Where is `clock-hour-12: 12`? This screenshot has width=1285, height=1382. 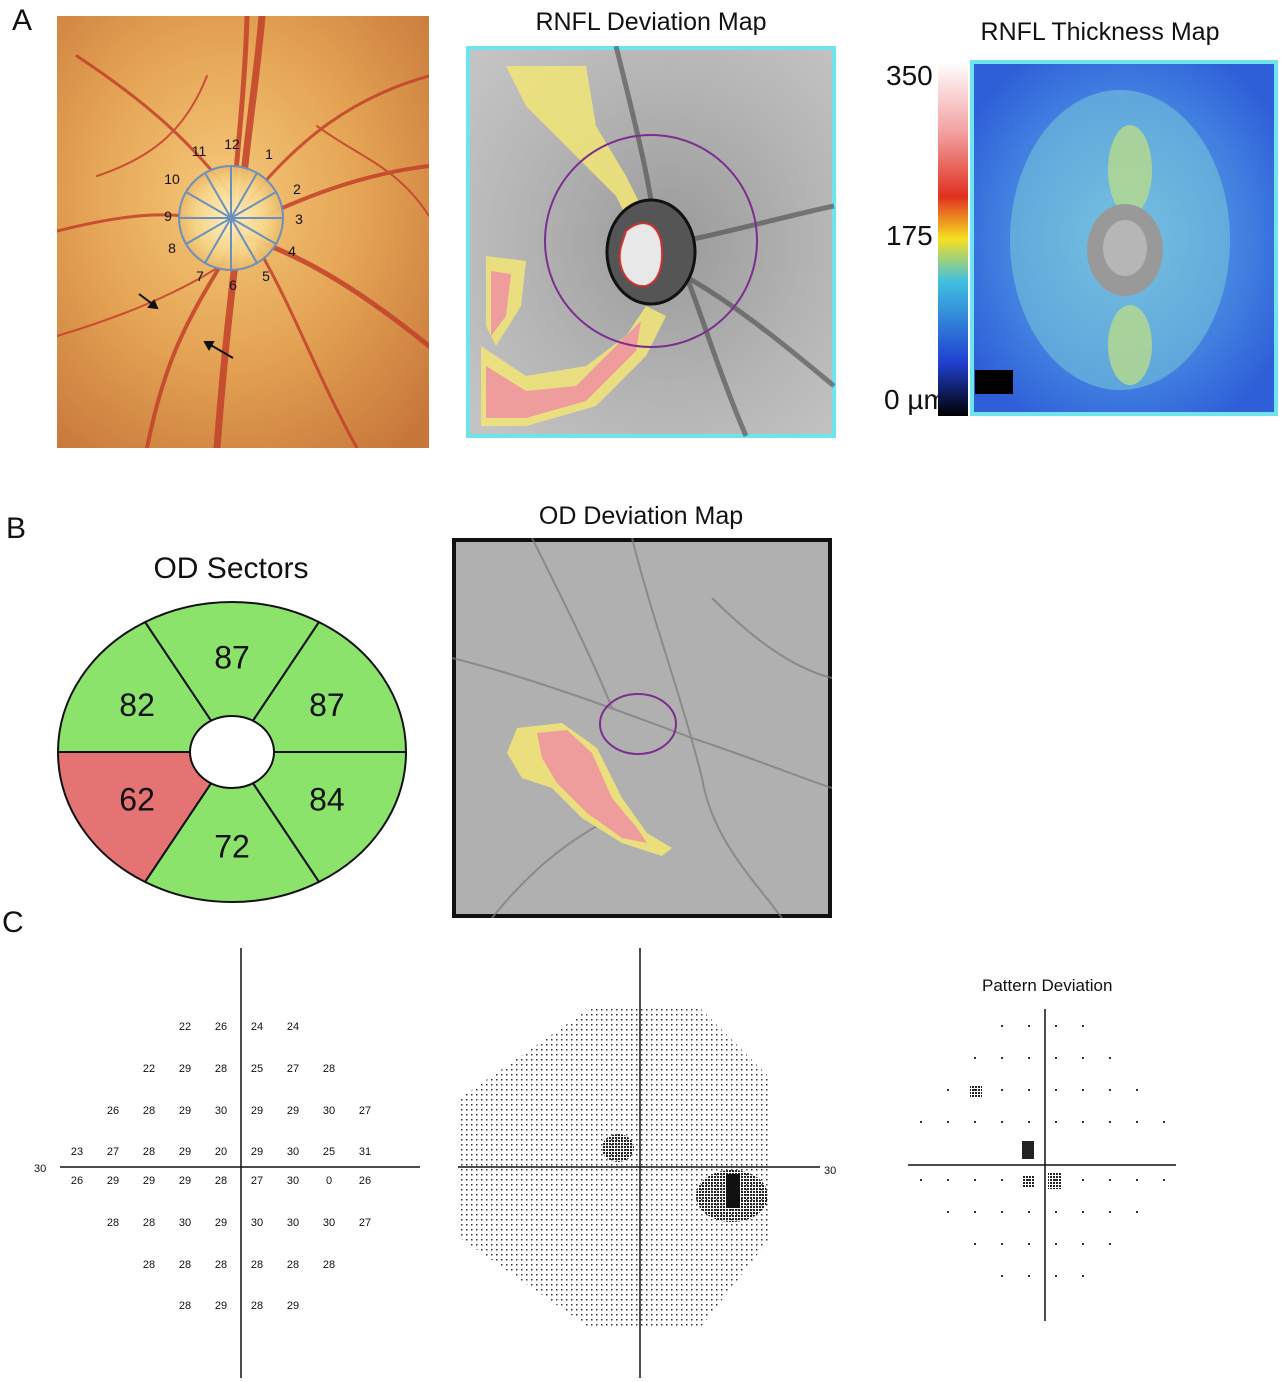 clock-hour-12: 12 is located at coordinates (232, 144).